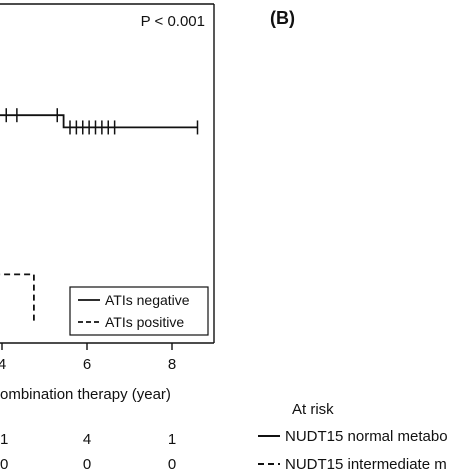  I want to click on panel-b-label-normal: NUDT15 normal metabo, so click(366, 436).